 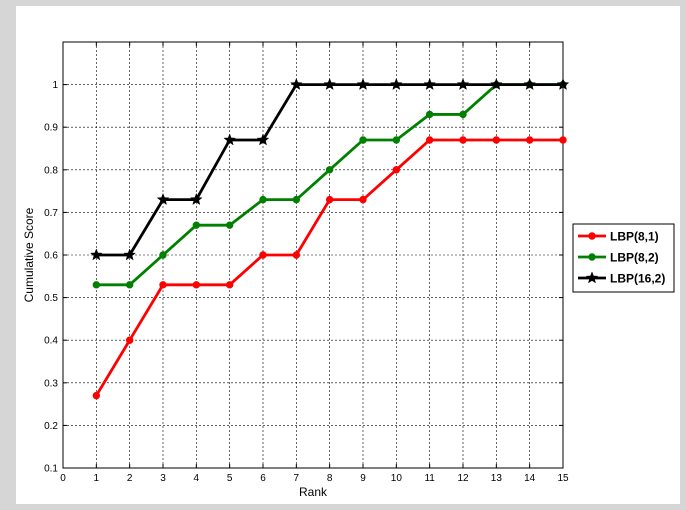 I want to click on y-tick-label: 0.6, so click(x=51, y=256).